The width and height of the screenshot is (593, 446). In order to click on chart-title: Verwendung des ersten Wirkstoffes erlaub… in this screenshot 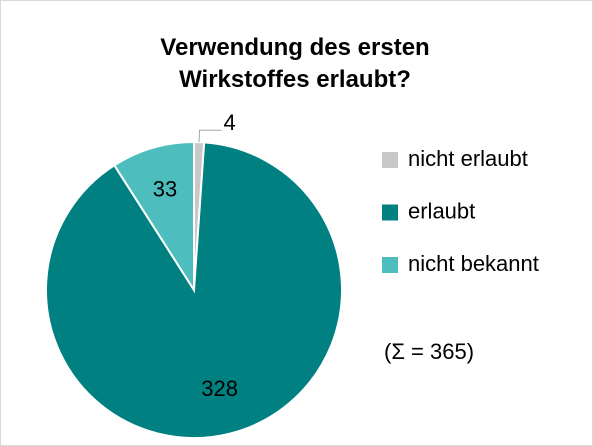, I will do `click(295, 63)`.